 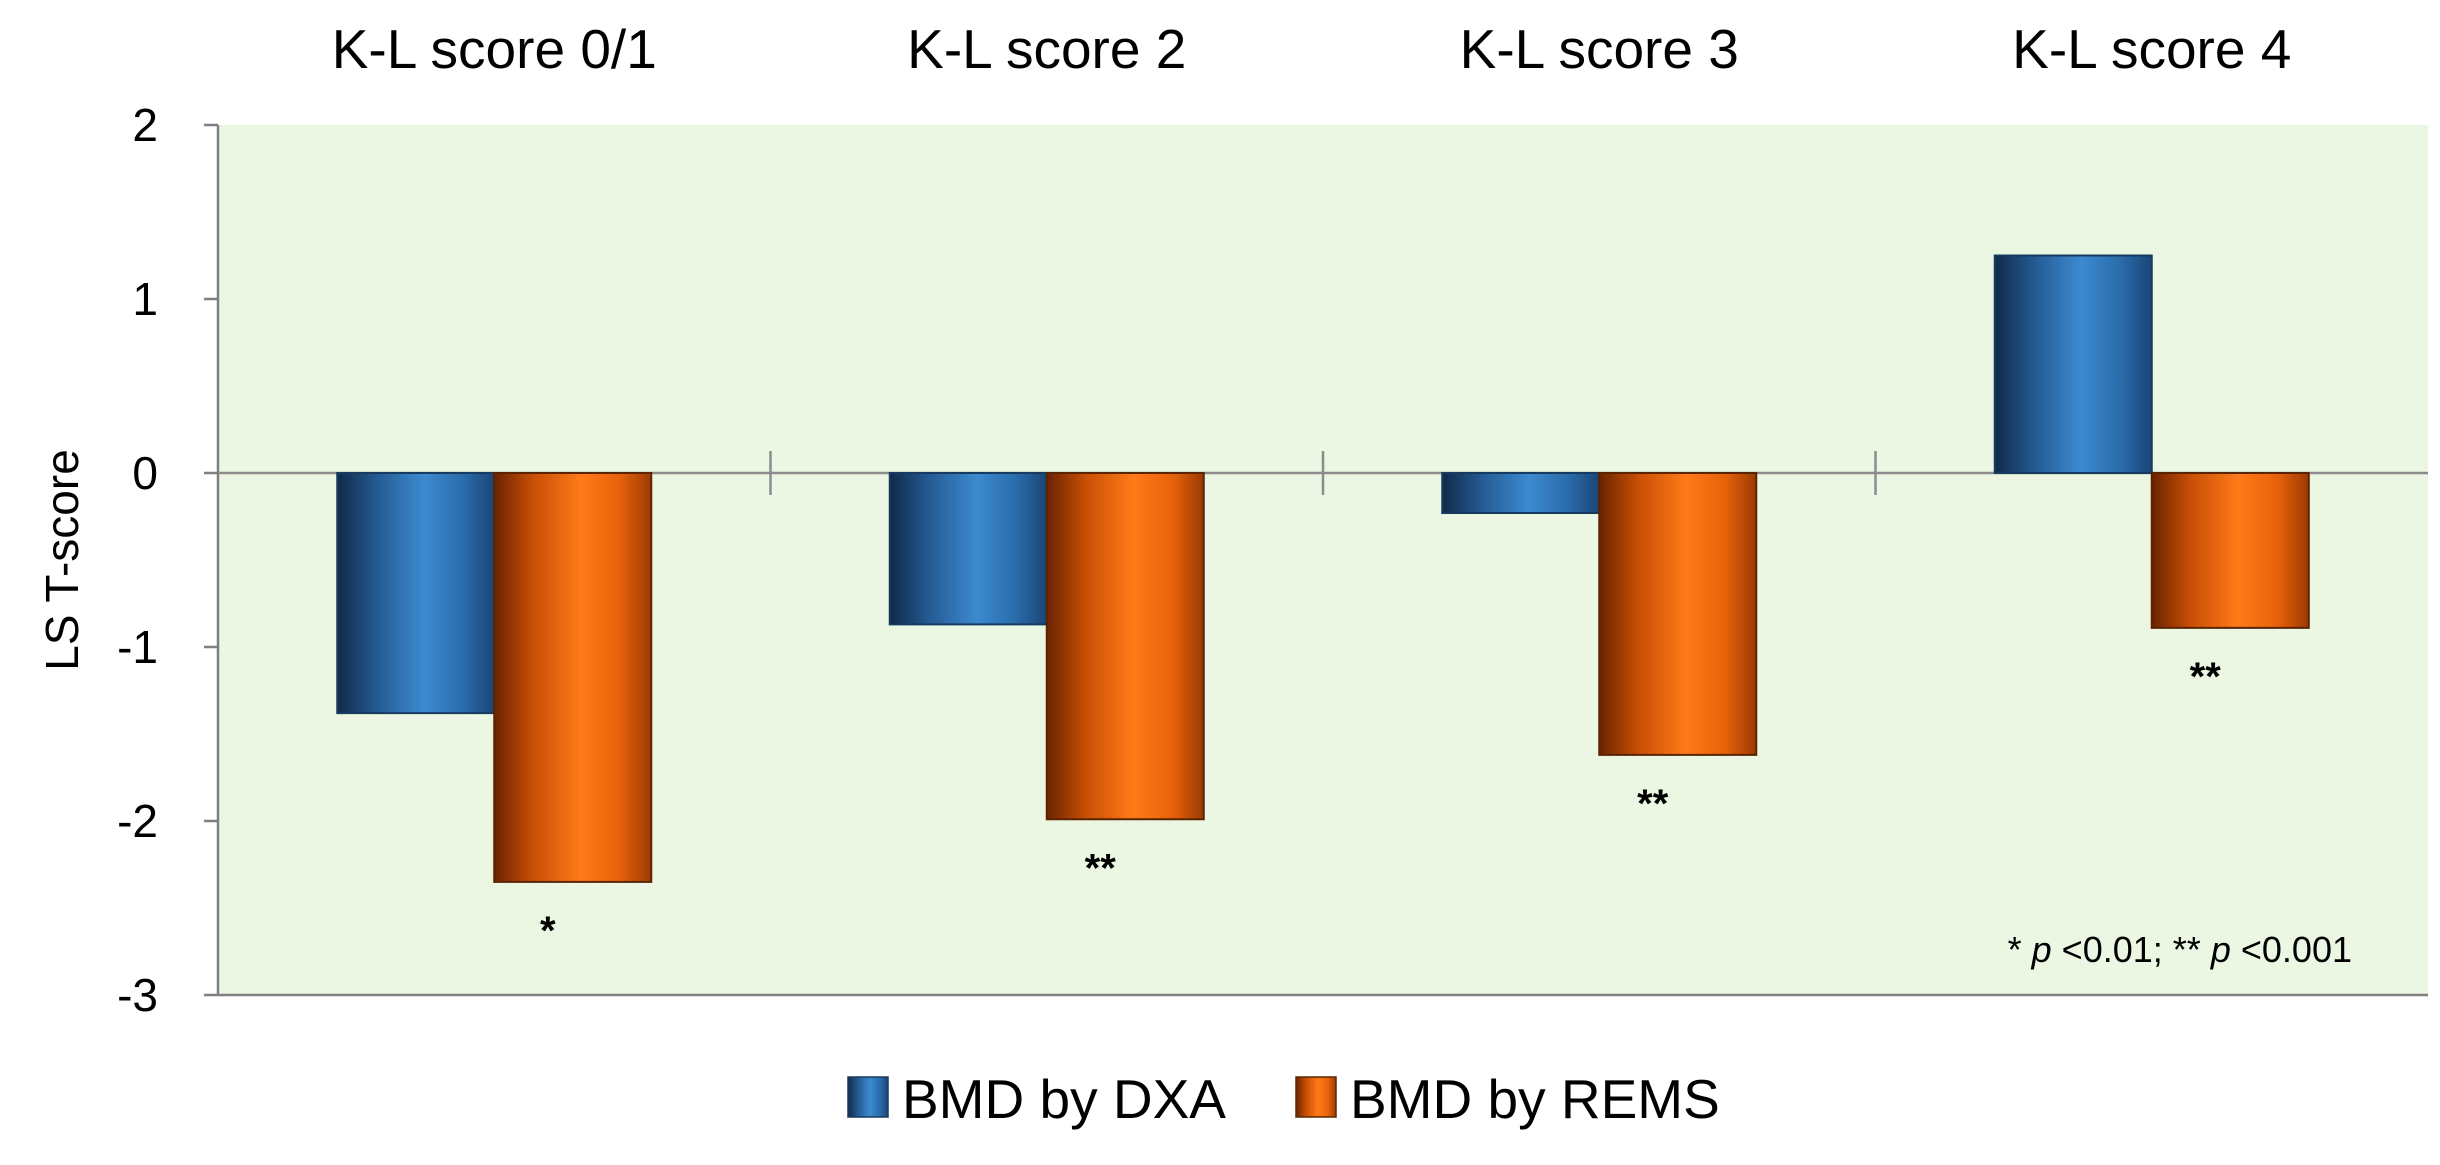 What do you see at coordinates (2296, 949) in the screenshot?
I see `note-thr2: <0.001` at bounding box center [2296, 949].